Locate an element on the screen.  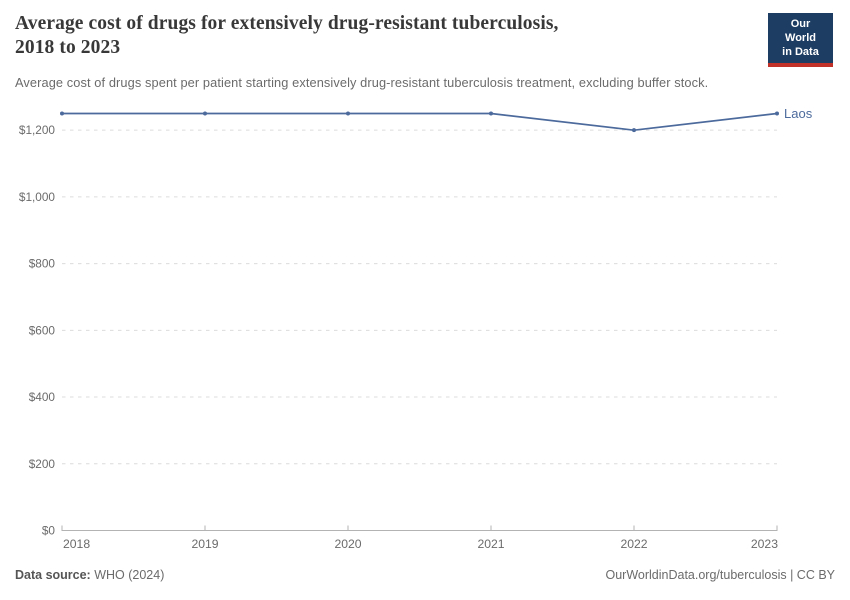
owid-logo: Our World in Data is located at coordinates (800, 40).